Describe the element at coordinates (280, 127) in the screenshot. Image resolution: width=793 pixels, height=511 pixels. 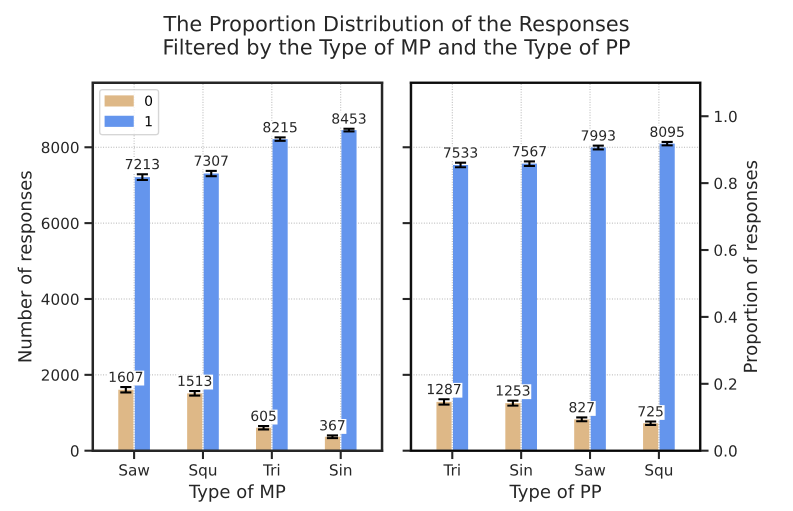
I see `data-label: 8215` at that location.